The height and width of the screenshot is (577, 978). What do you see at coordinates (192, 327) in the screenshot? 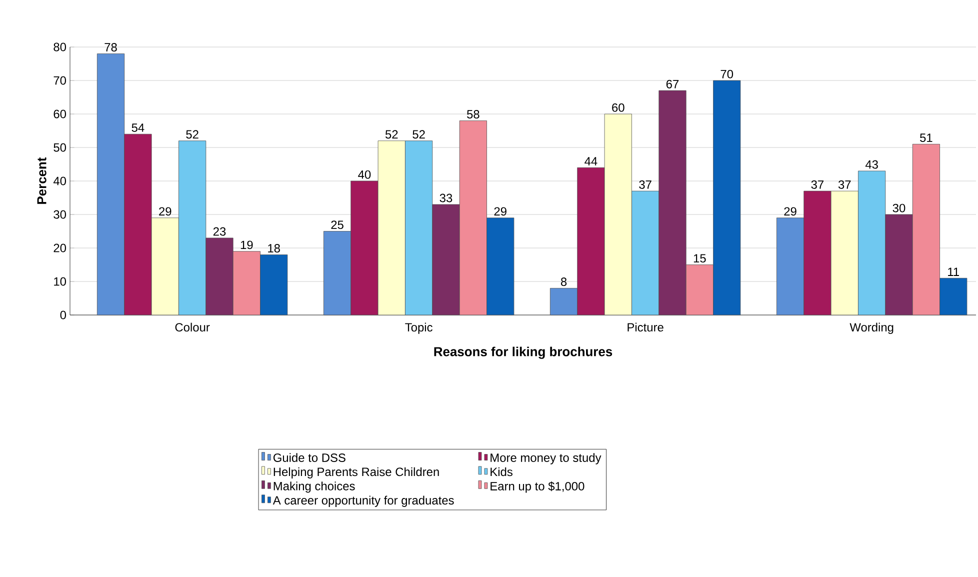
I see `x-tick-label: Colour` at bounding box center [192, 327].